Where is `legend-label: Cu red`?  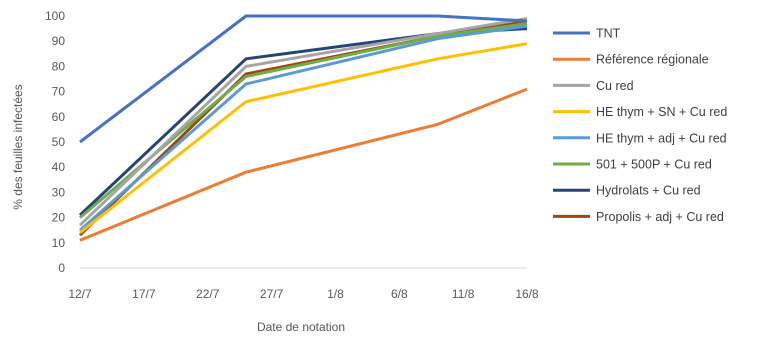
legend-label: Cu red is located at coordinates (615, 86).